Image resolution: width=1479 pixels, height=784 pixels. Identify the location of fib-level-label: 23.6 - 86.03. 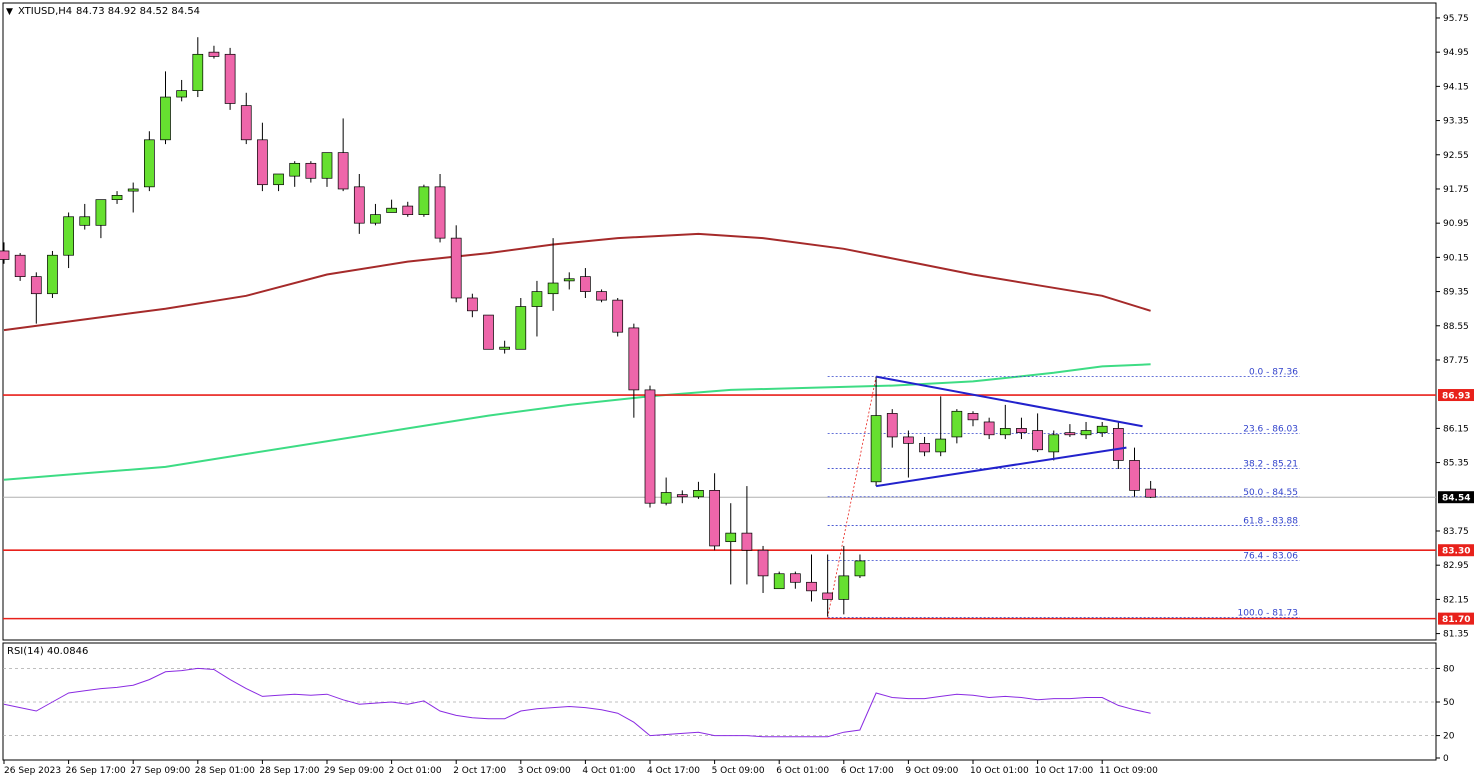
(1270, 430).